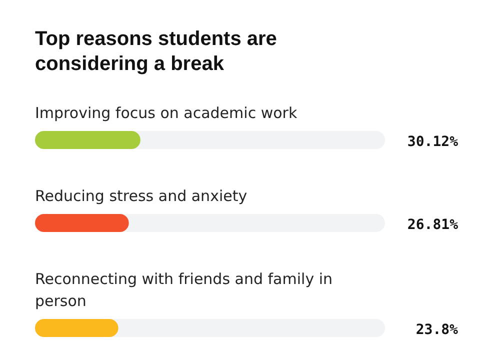 The image size is (480, 358). I want to click on data-label: 30.12%, so click(433, 142).